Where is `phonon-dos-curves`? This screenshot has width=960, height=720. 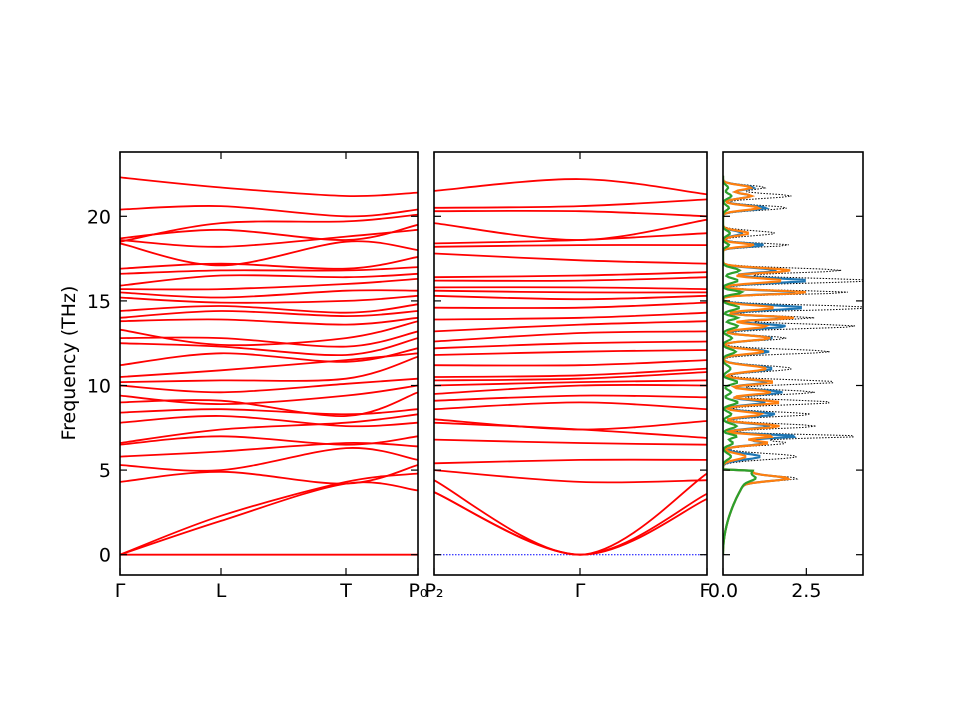 phonon-dos-curves is located at coordinates (793, 365).